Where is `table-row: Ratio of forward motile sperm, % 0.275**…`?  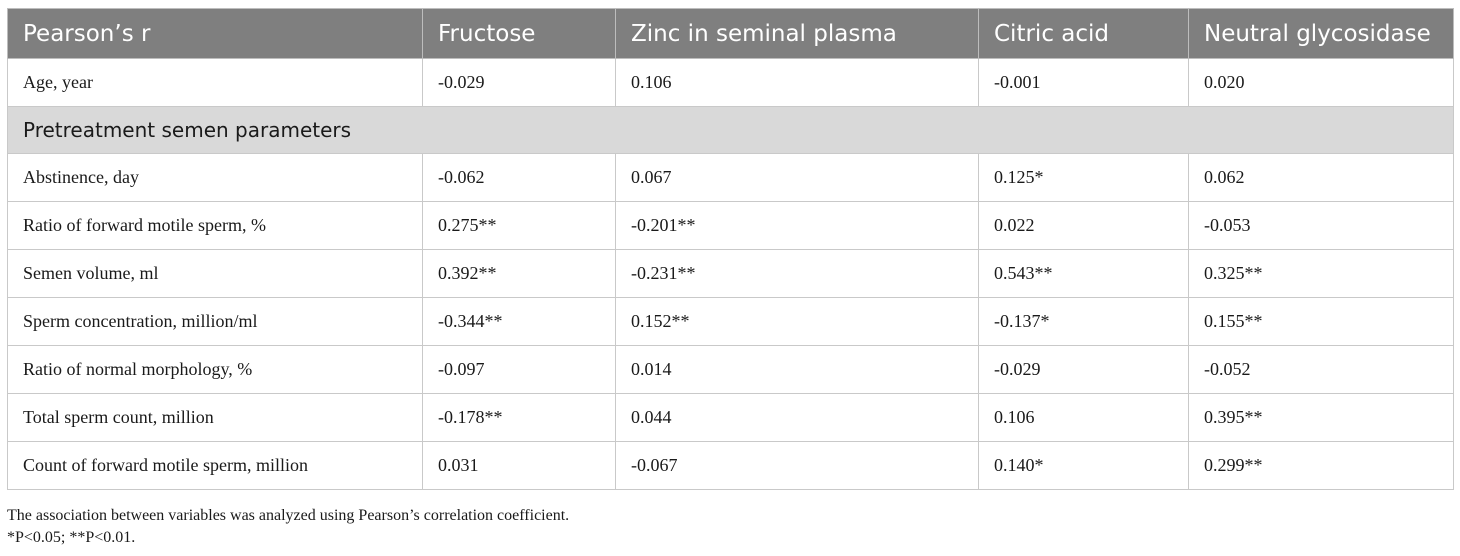 table-row: Ratio of forward motile sperm, % 0.275**… is located at coordinates (730, 225).